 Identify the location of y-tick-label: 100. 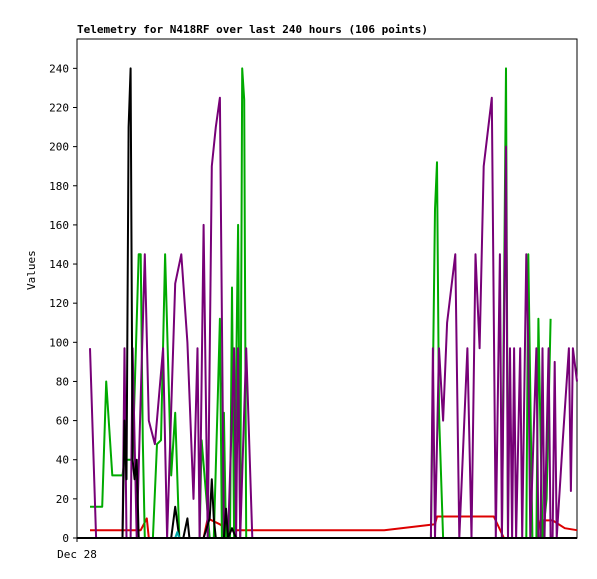
(59, 342).